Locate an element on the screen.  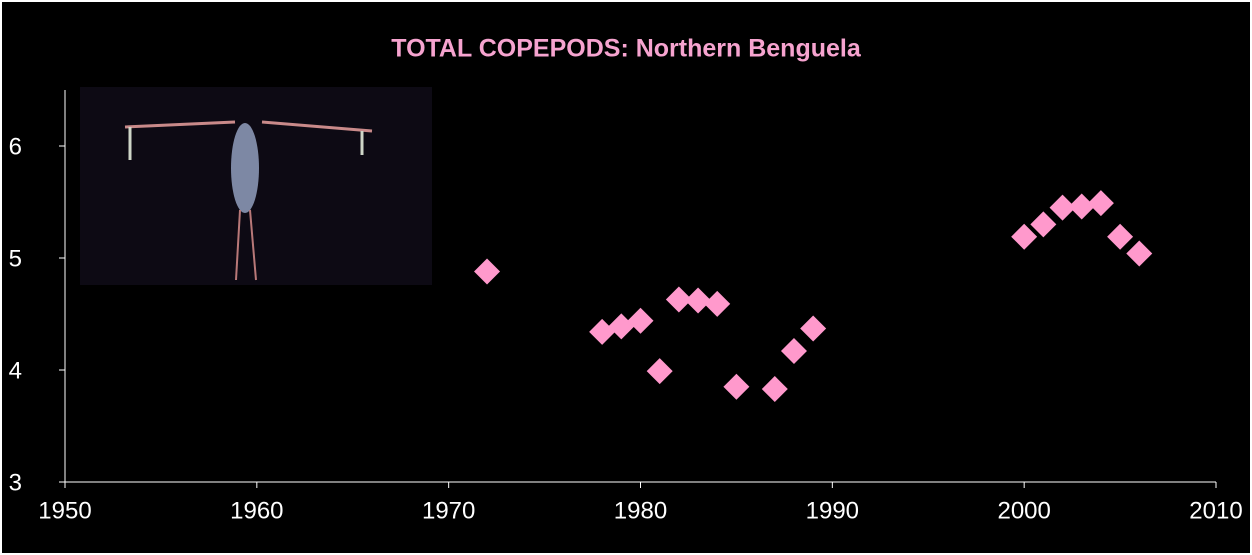
x-tick-label: 1960 is located at coordinates (256, 510).